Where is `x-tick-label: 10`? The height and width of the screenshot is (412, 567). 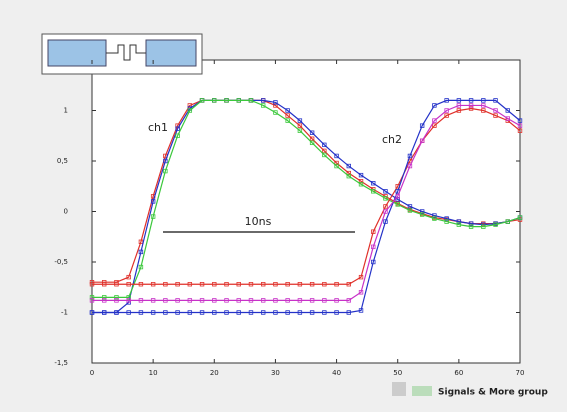
x-tick-label: 10 is located at coordinates (153, 373).